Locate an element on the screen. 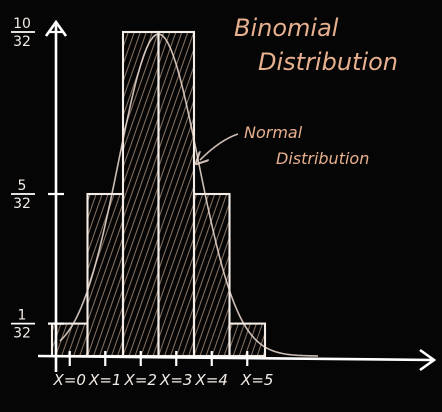 The height and width of the screenshot is (412, 442). y-tick-2: 132 is located at coordinates (37, 325).